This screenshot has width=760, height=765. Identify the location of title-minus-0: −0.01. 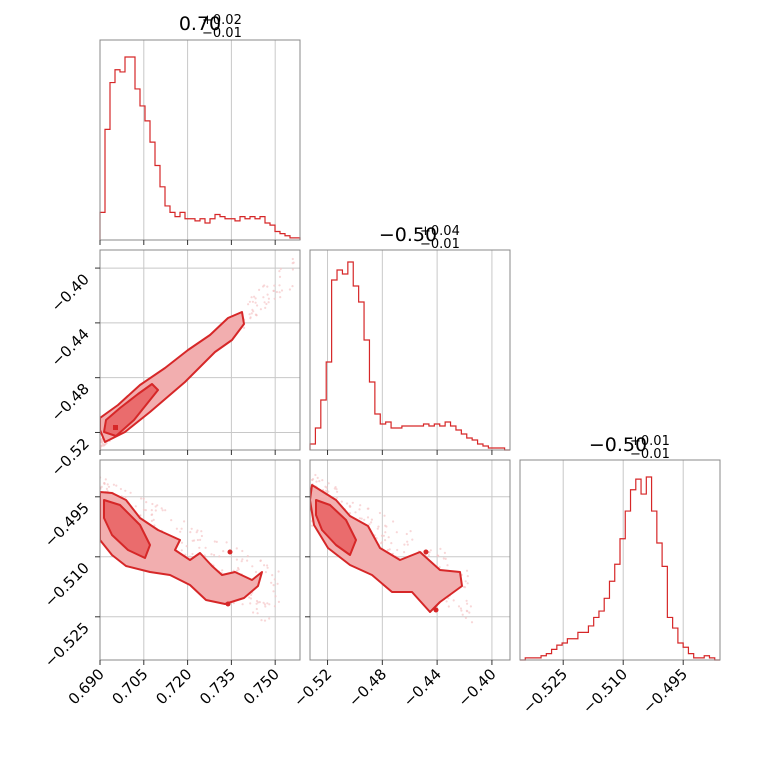
(222, 33).